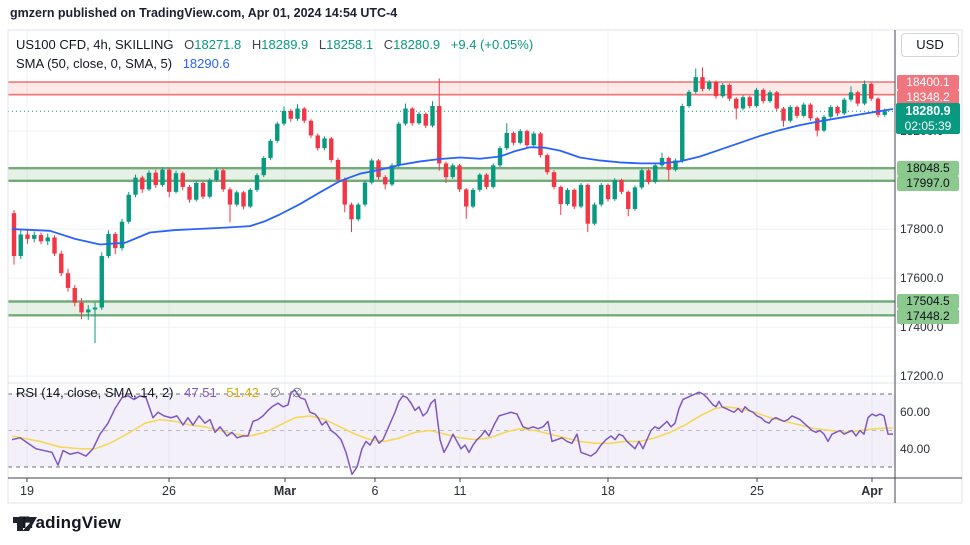 This screenshot has height=545, width=970. Describe the element at coordinates (922, 229) in the screenshot. I see `price-axis-label: 17800.0` at that location.